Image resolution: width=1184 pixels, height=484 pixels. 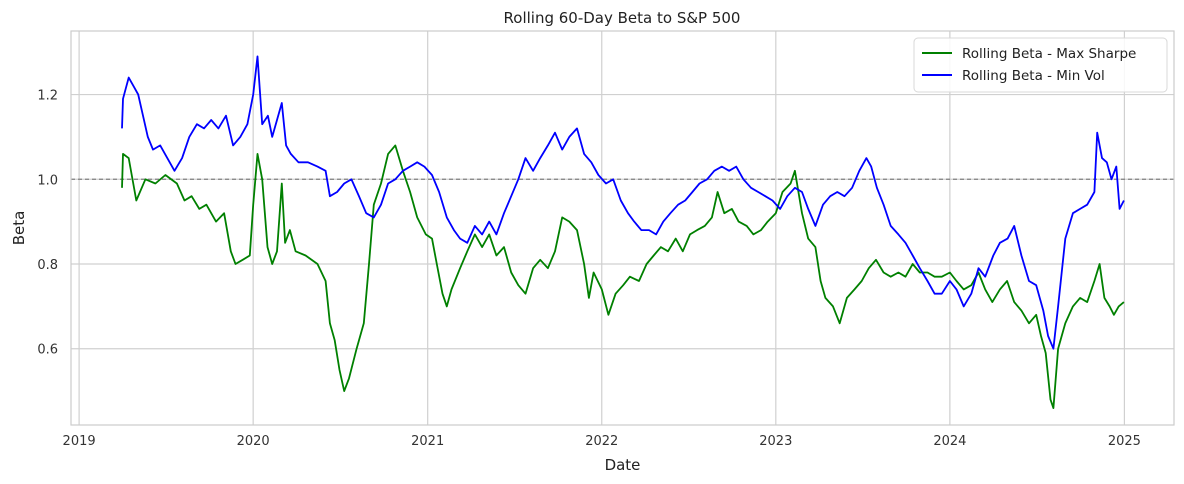 I want to click on x-tick-label: 2022, so click(x=601, y=441).